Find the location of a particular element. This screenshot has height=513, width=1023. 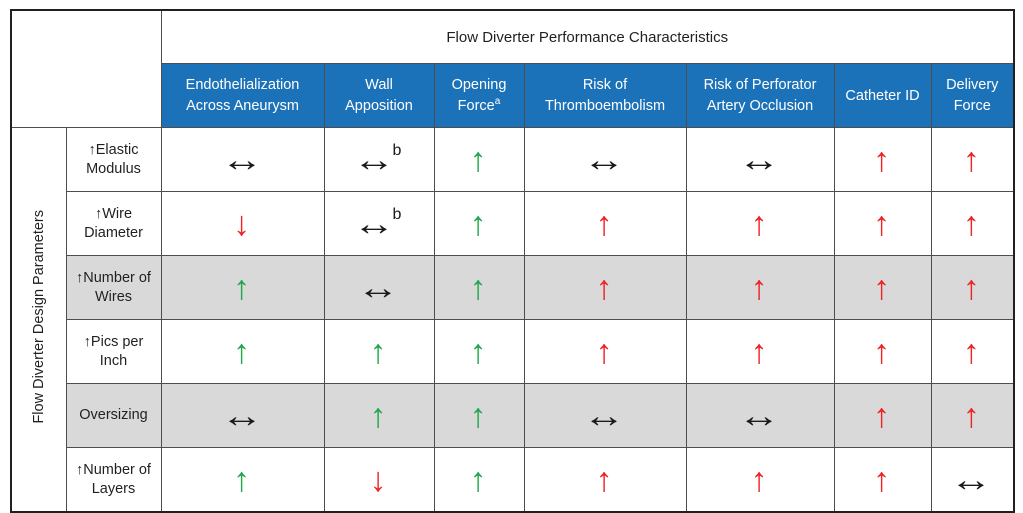

table-row: ↑Wire Diameter ↓ ↔b ↑ ↑ ↑ ↑ ↑ is located at coordinates (513, 223).